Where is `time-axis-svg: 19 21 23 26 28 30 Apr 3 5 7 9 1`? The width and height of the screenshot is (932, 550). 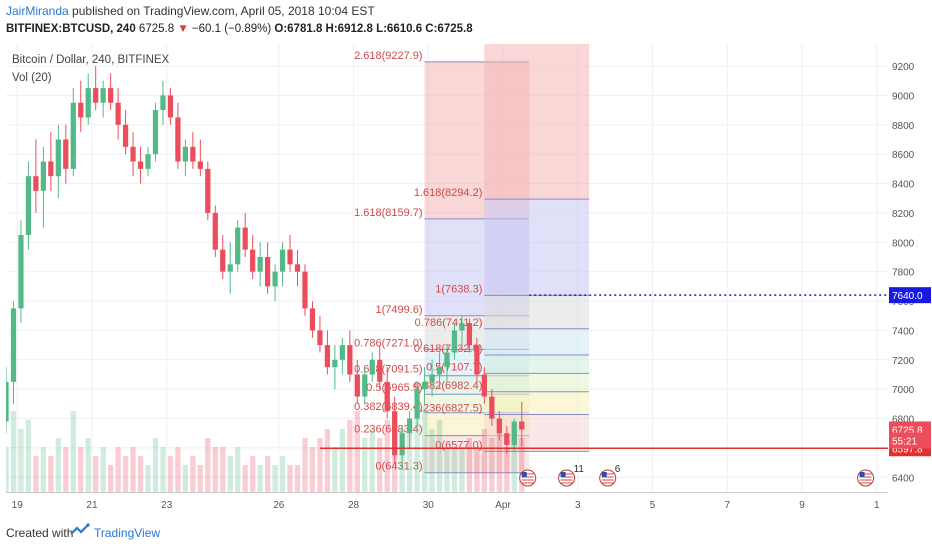
time-axis-svg: 19 21 23 26 28 30 Apr 3 5 7 9 1 is located at coordinates (447, 504).